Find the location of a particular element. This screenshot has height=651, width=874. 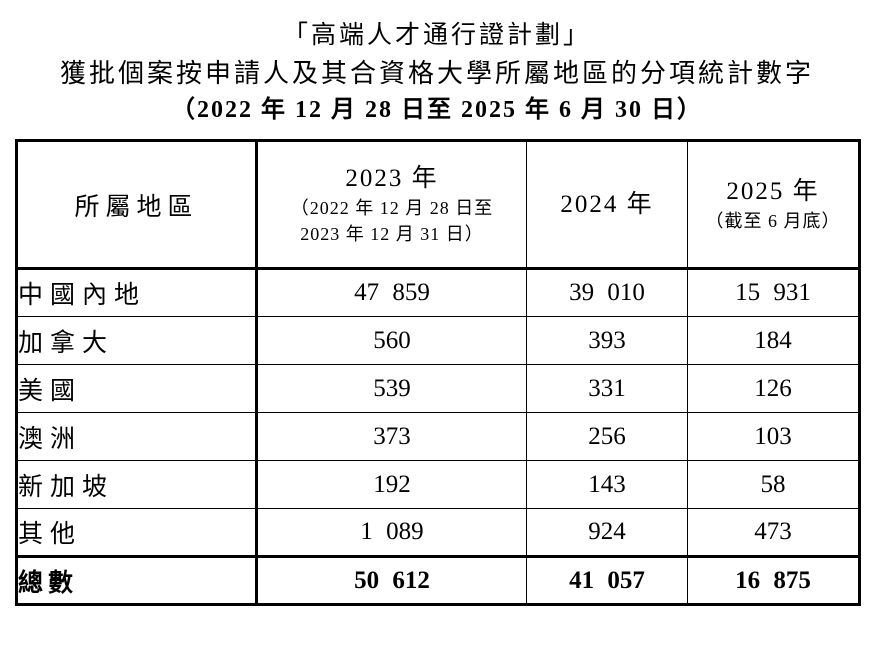

total-2025: 16 875 is located at coordinates (773, 580).